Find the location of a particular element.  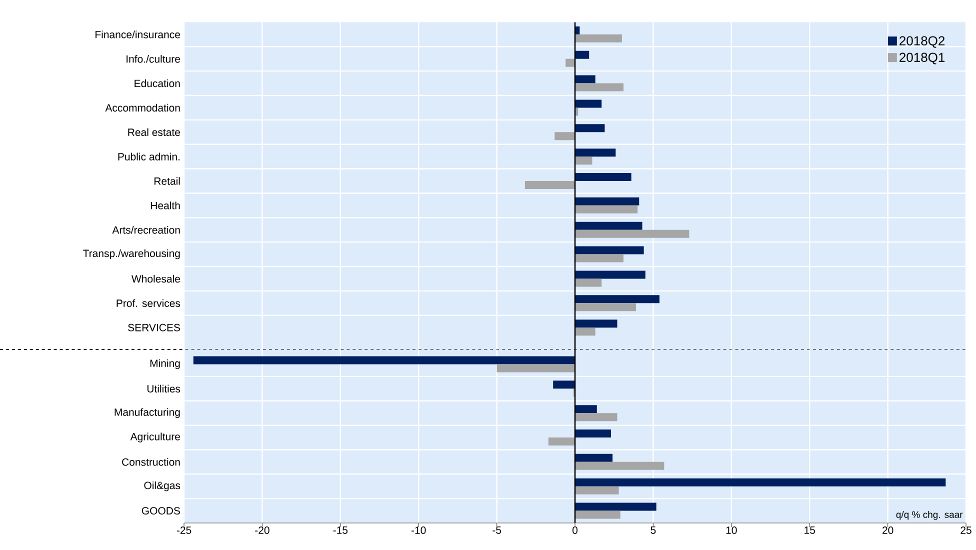

y-tick-label: Wholesale is located at coordinates (156, 278).